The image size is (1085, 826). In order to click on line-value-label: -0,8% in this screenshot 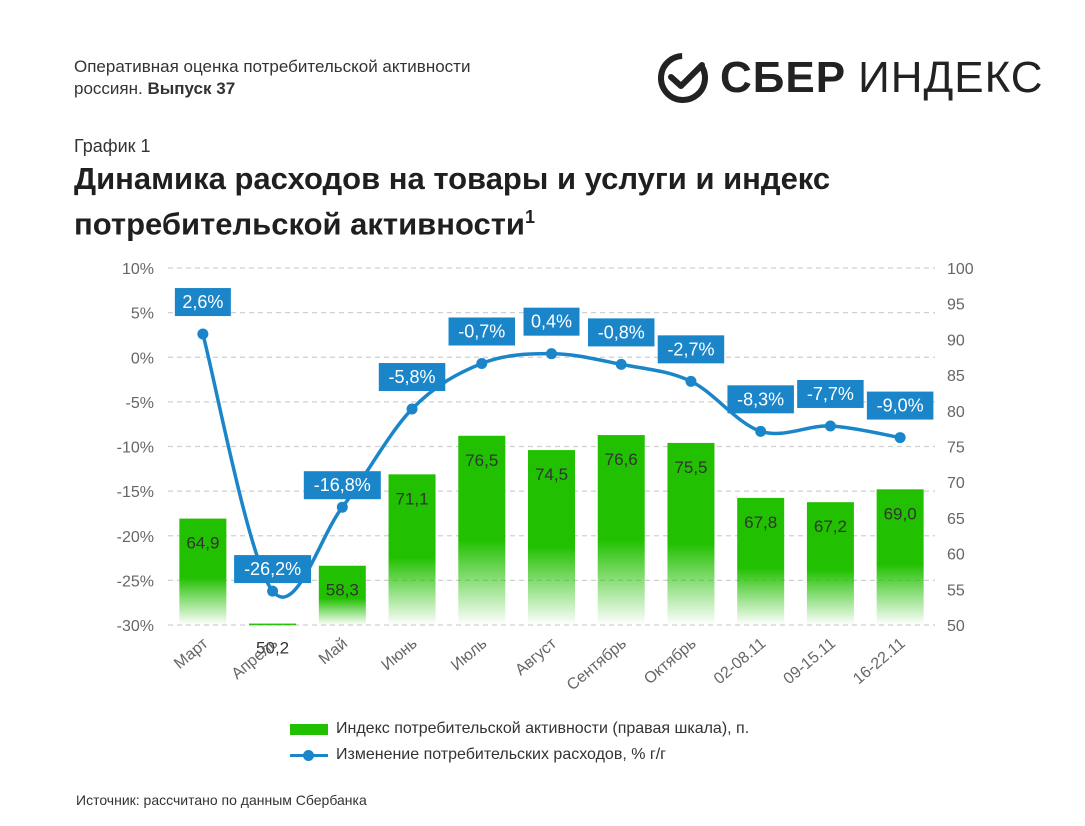, I will do `click(621, 332)`.